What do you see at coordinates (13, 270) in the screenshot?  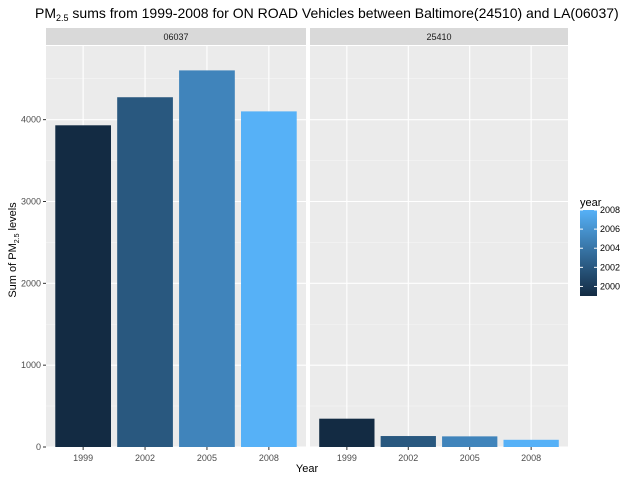 I see `y-title-main: Sum of PM` at bounding box center [13, 270].